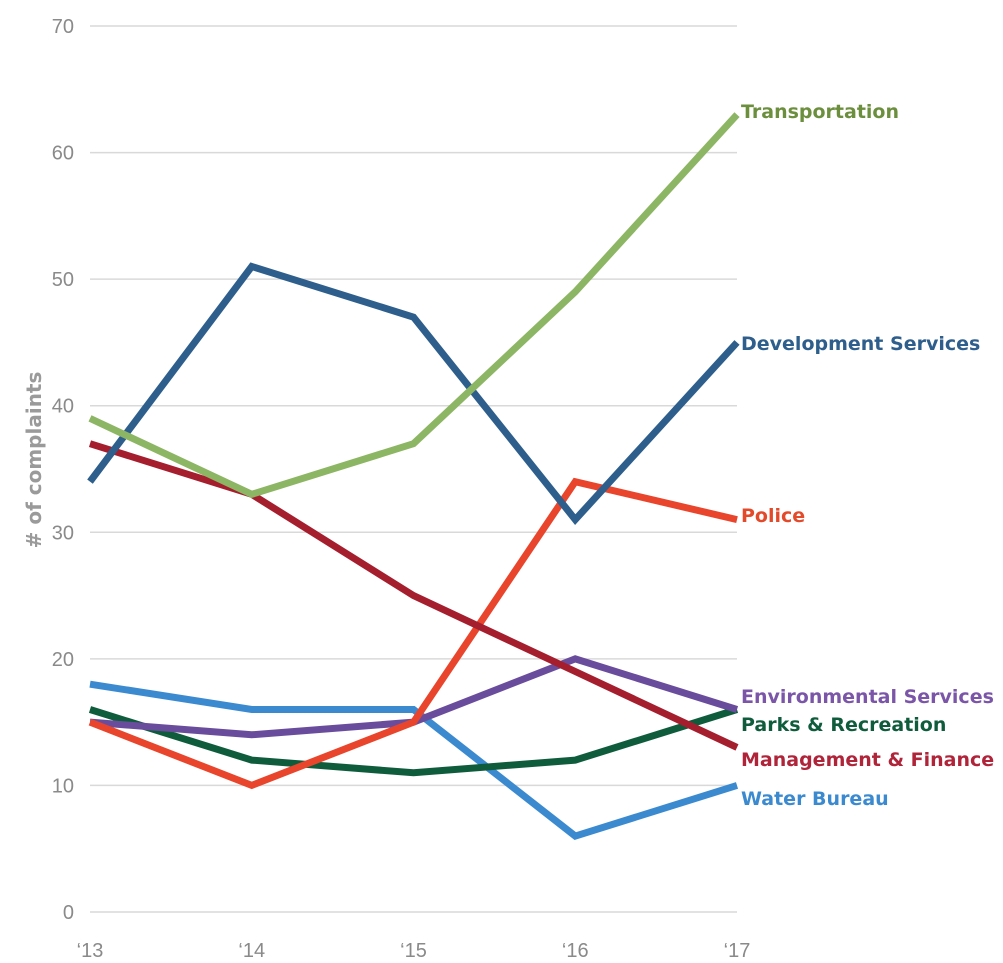 The width and height of the screenshot is (1003, 963). I want to click on y-tick-label: 10, so click(63, 786).